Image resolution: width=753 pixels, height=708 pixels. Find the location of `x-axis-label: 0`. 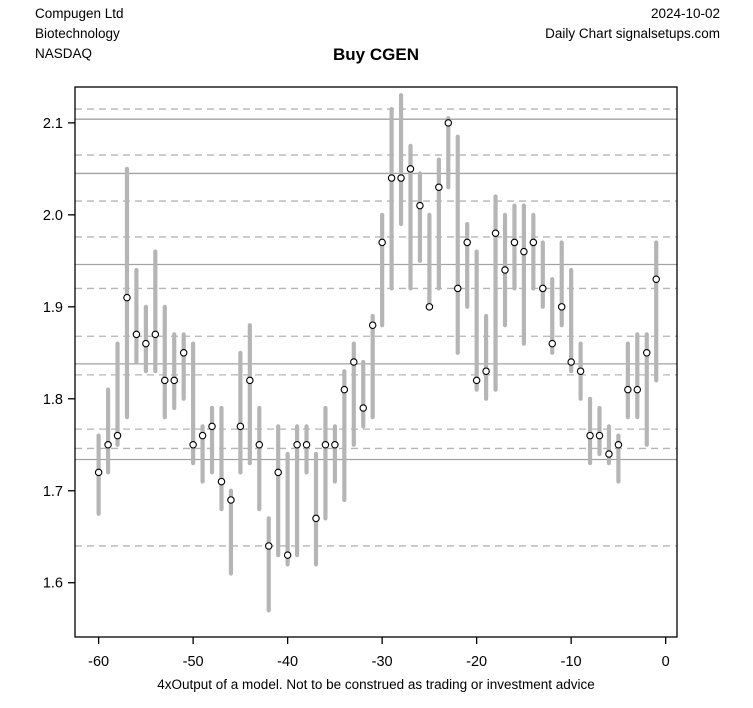

x-axis-label: 0 is located at coordinates (666, 662).